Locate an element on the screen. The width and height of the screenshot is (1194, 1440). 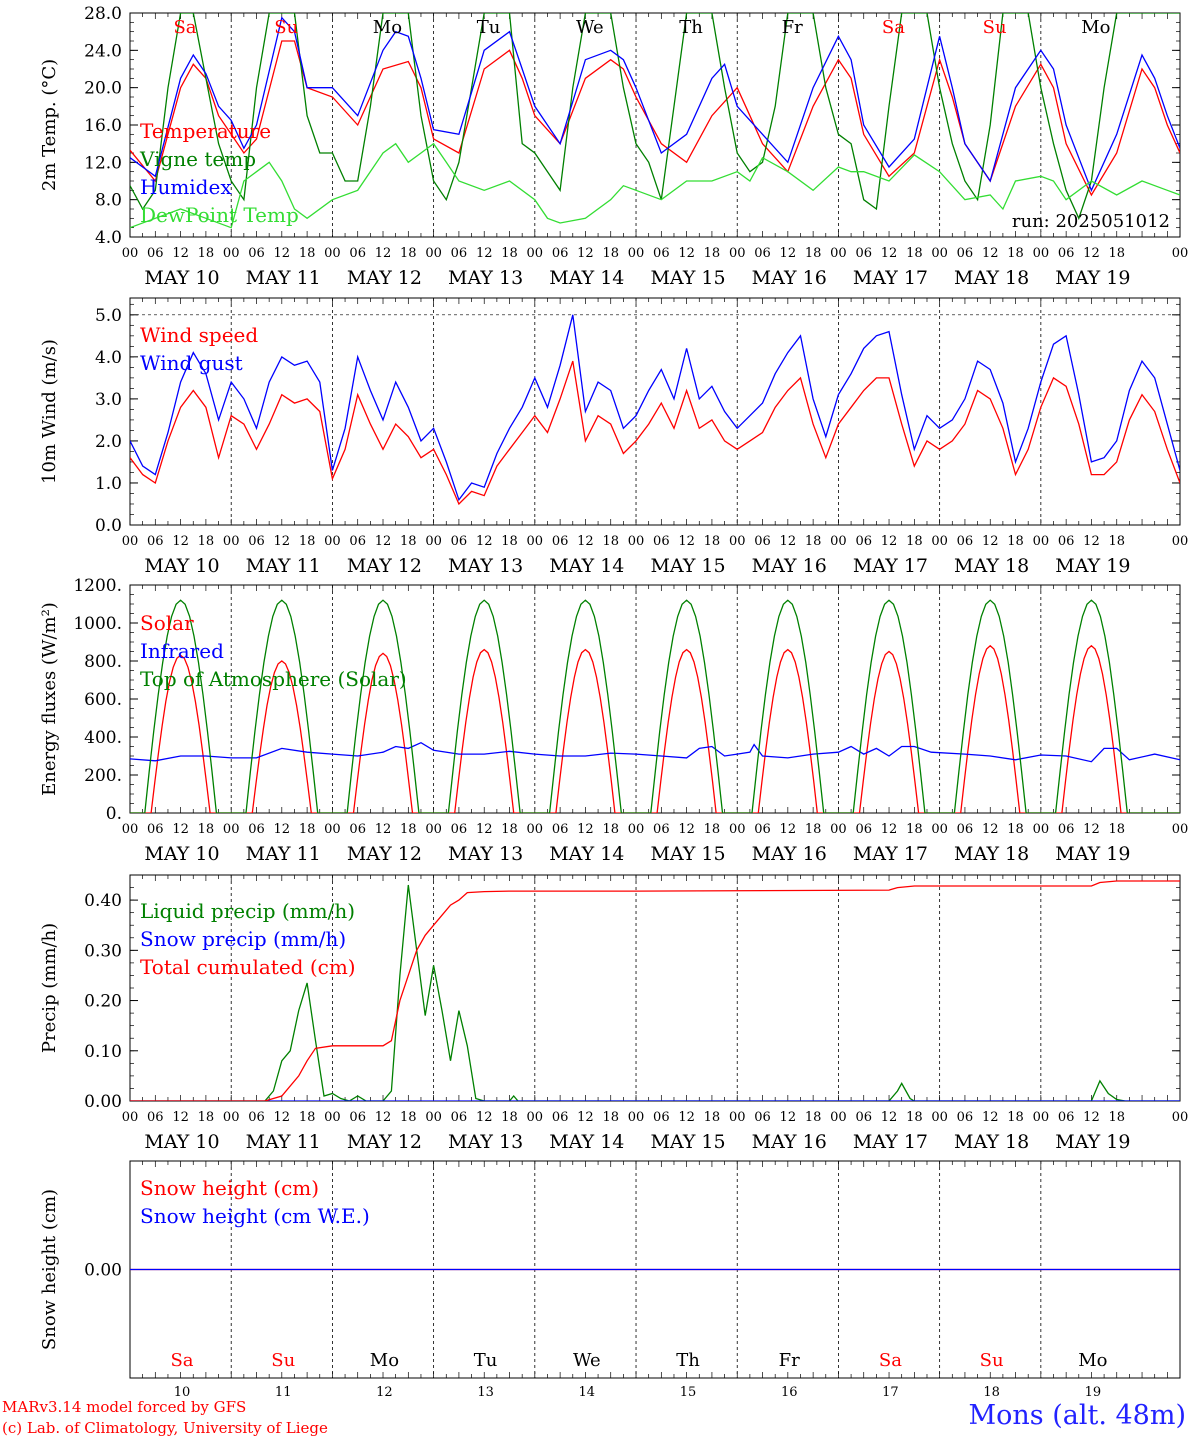
y-tick-label: 0.40 is located at coordinates (103, 901).